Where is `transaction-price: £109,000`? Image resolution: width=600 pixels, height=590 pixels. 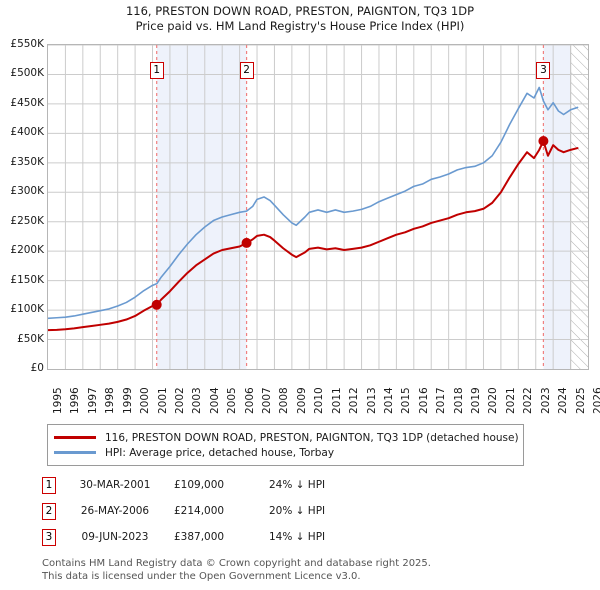
transaction-price: £109,000 is located at coordinates (199, 485).